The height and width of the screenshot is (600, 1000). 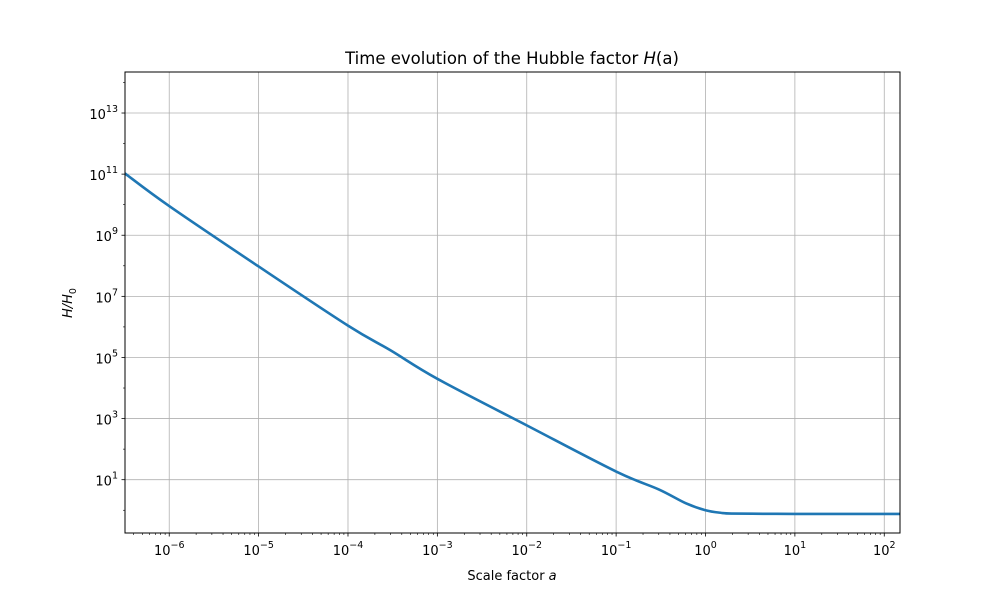 I want to click on y-tick-label: 10¹, so click(x=106, y=480).